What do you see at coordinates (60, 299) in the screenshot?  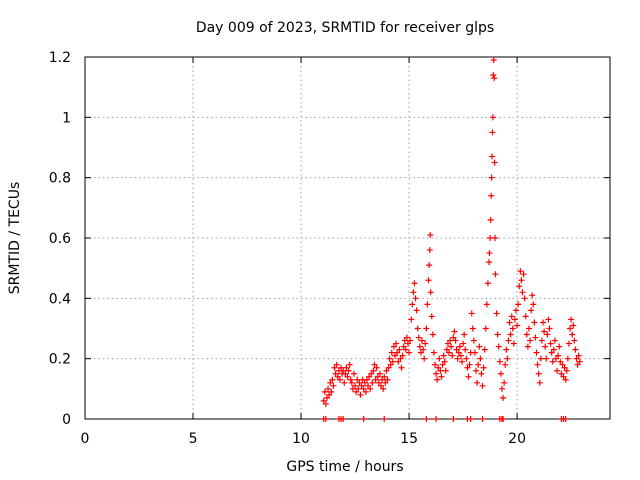 I see `y-tick-label: 0.4` at bounding box center [60, 299].